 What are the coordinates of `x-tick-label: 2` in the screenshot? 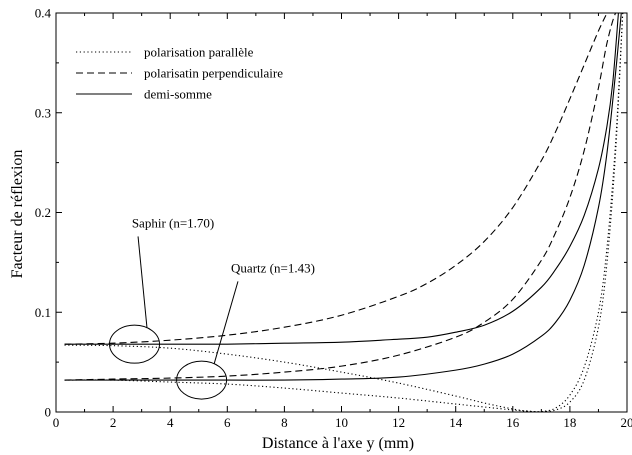 It's located at (113, 422).